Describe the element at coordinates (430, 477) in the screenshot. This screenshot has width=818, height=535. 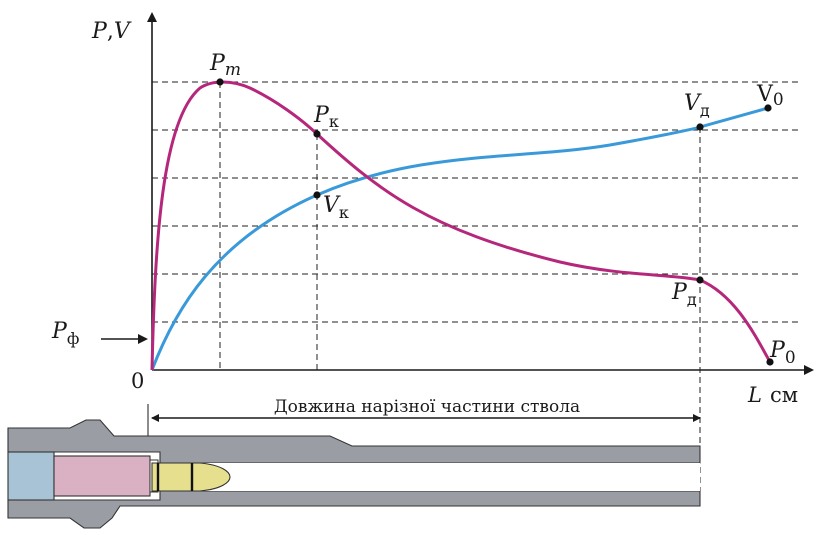
I see `barrel-bore` at that location.